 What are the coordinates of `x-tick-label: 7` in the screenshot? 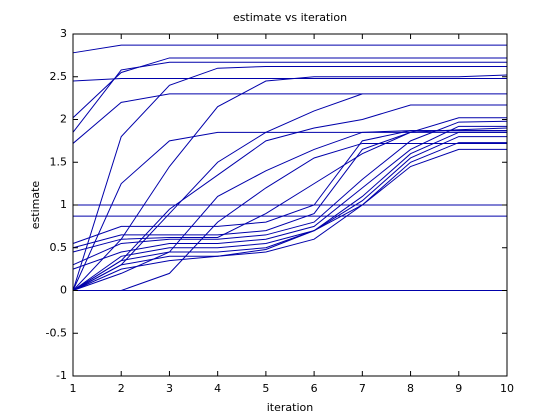 It's located at (362, 388).